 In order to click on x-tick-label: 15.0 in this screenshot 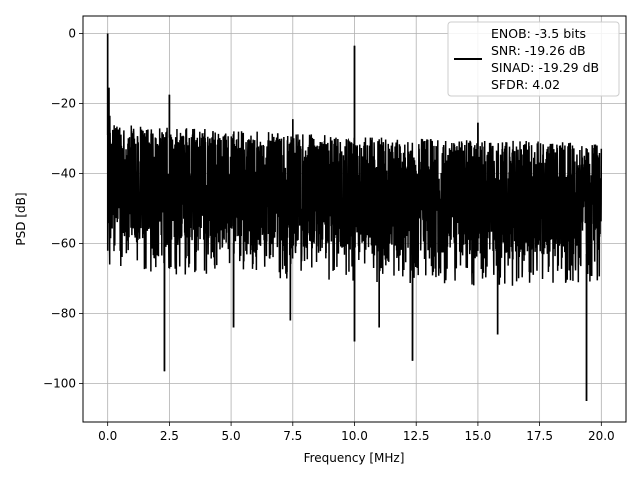, I will do `click(478, 436)`.